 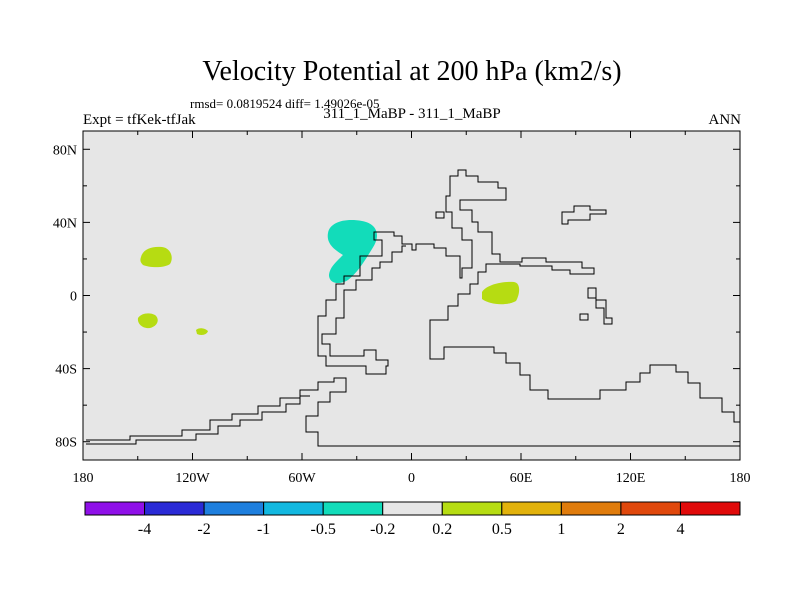 I want to click on coastline-antarctica, so click(x=413, y=412).